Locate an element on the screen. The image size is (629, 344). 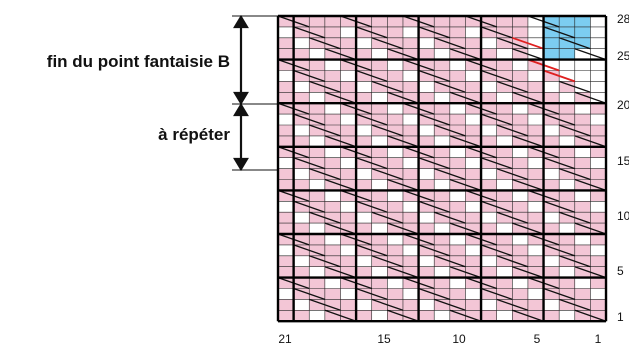
row-number: 25 is located at coordinates (623, 56).